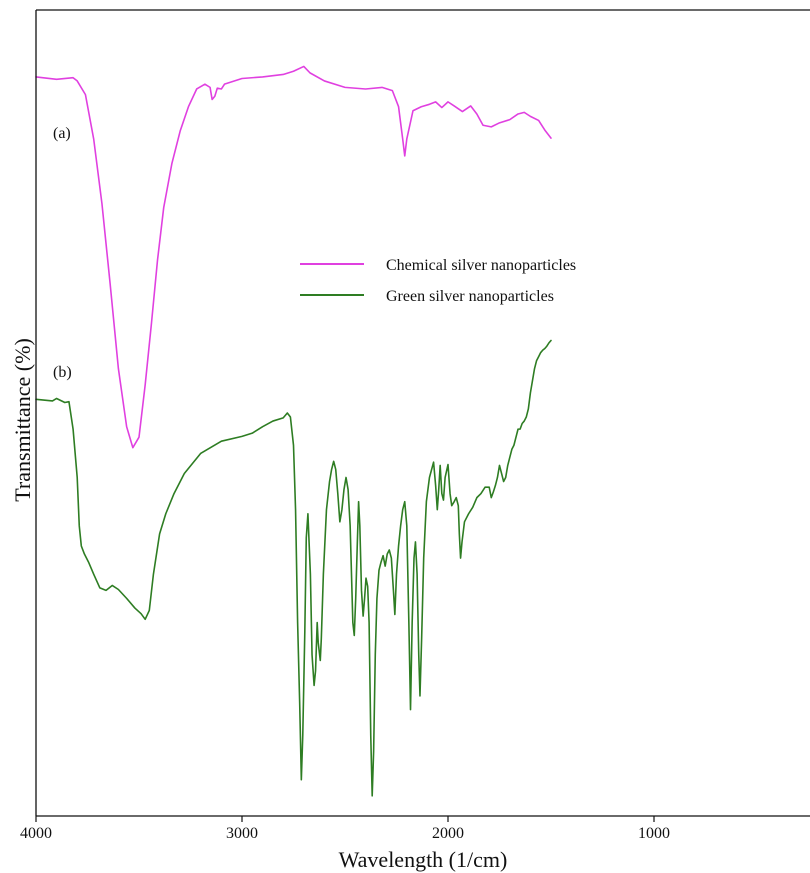 This screenshot has width=810, height=873. Describe the element at coordinates (62, 372) in the screenshot. I see `panel-label-b: (b)` at that location.